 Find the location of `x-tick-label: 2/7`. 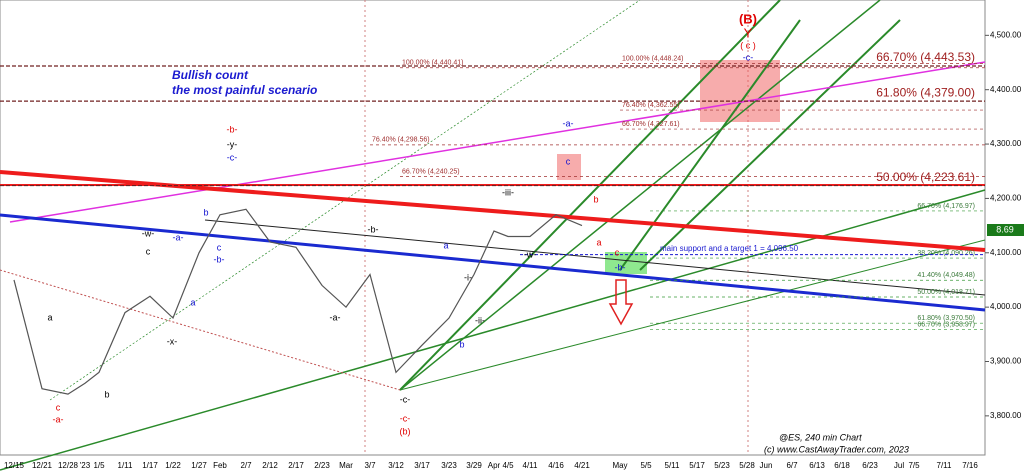

x-tick-label: 2/7 is located at coordinates (246, 465).